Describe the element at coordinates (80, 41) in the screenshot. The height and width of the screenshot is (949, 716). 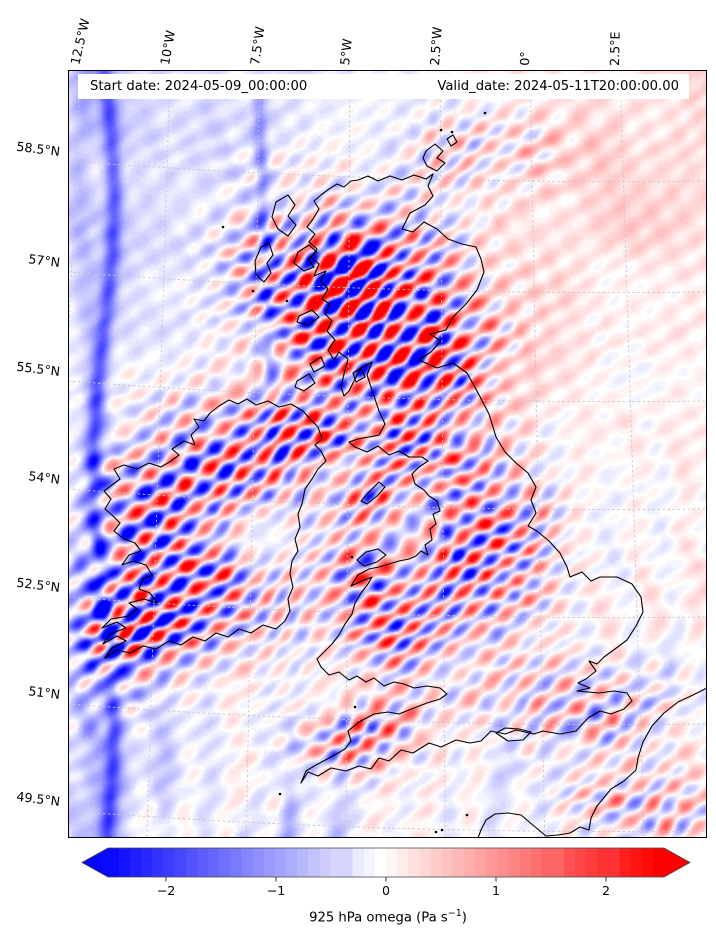
I see `lon-tick-label: 12.5°W` at that location.